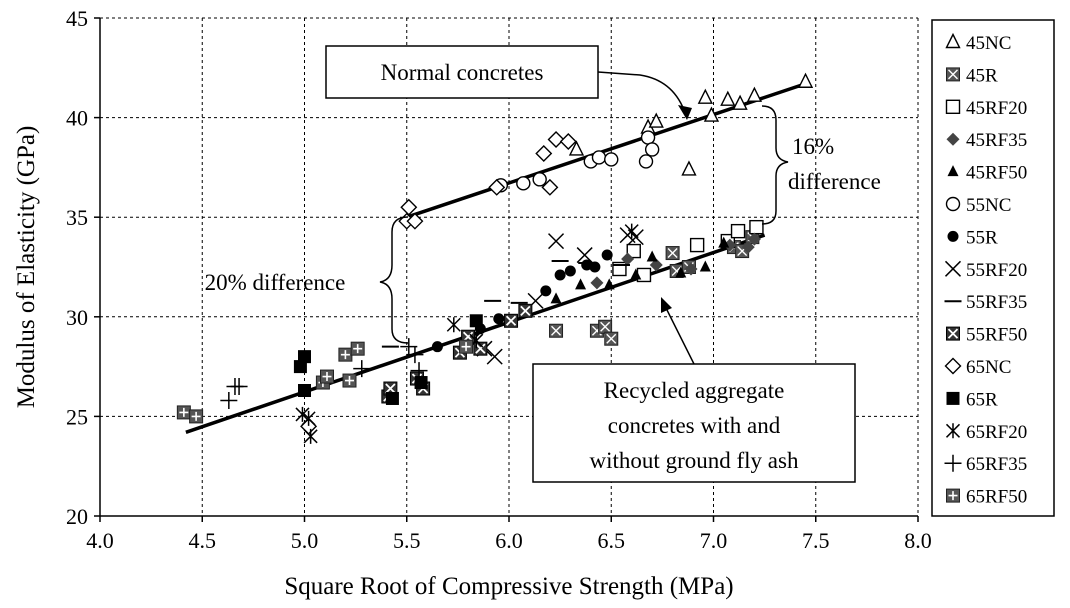  Describe the element at coordinates (953, 139) in the screenshot. I see `legend-marker-45RF35` at that location.